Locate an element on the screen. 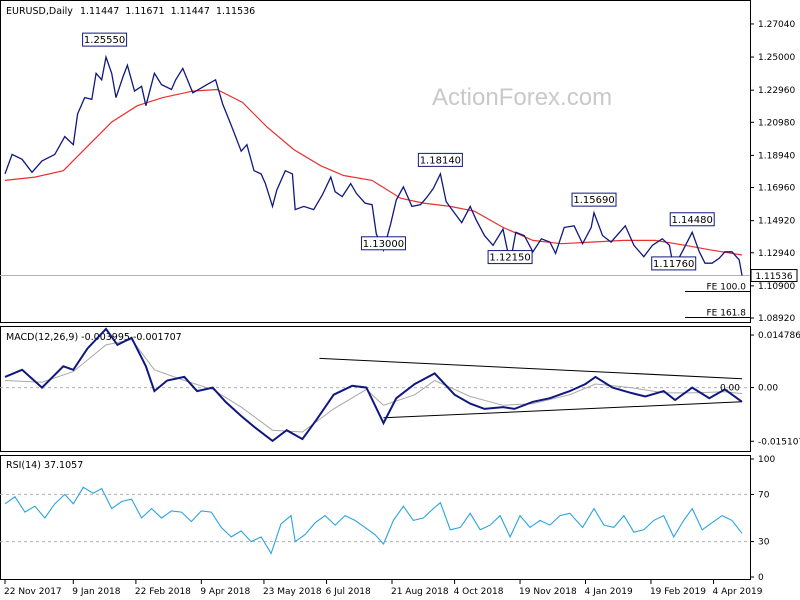  x-axis-tick-label: 21 Aug 2018 is located at coordinates (420, 592).